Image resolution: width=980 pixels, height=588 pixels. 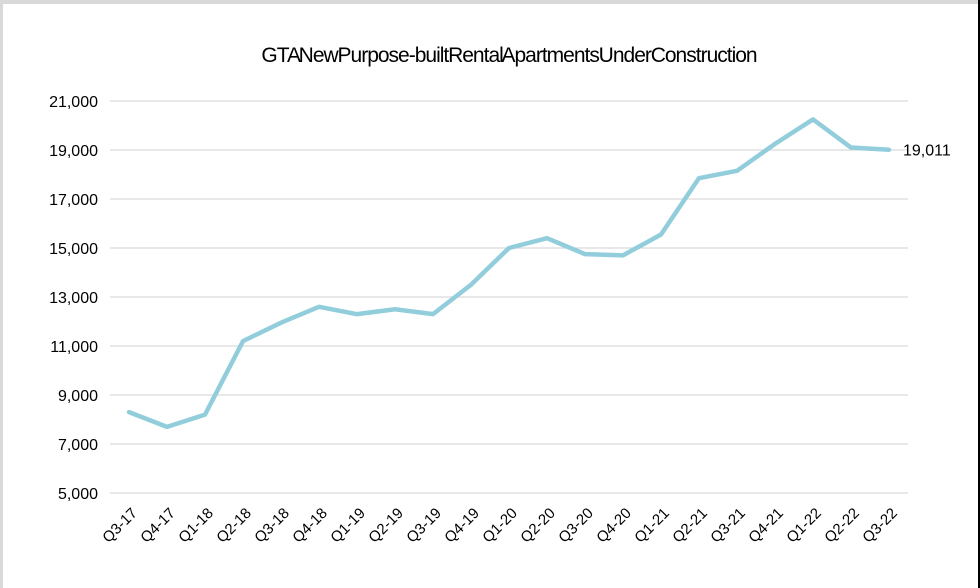 What do you see at coordinates (979, 294) in the screenshot?
I see `window-edge-right` at bounding box center [979, 294].